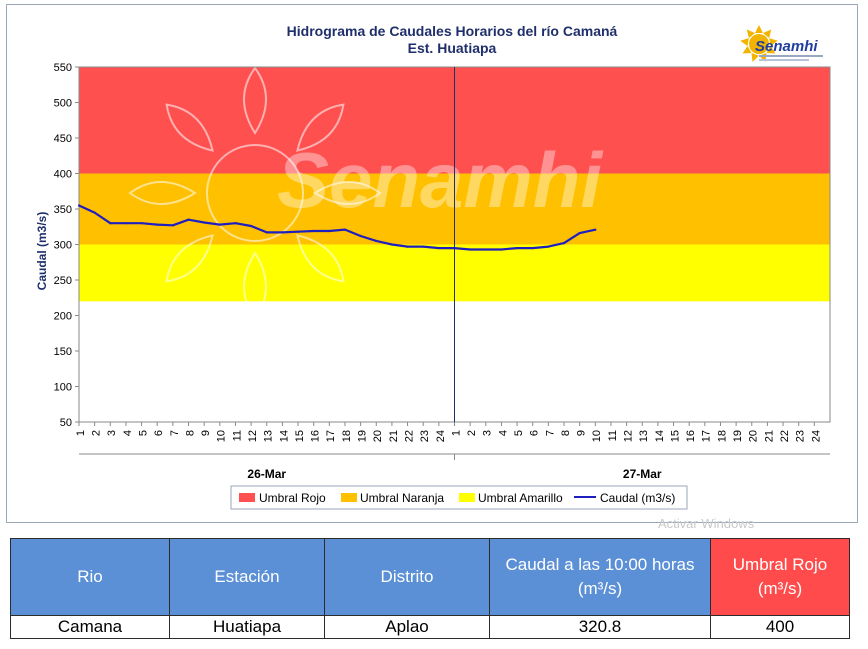 This screenshot has width=868, height=649. What do you see at coordinates (600, 577) in the screenshot?
I see `header-caudal: Caudal a las 10:00 horas (m³/s)` at bounding box center [600, 577].